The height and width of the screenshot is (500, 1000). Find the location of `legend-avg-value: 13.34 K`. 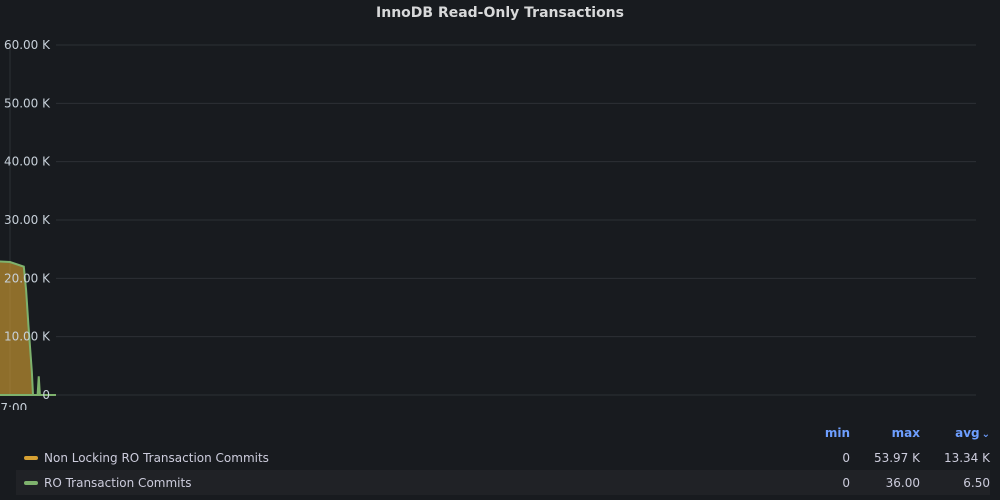

legend-avg-value: 13.34 K is located at coordinates (966, 457).